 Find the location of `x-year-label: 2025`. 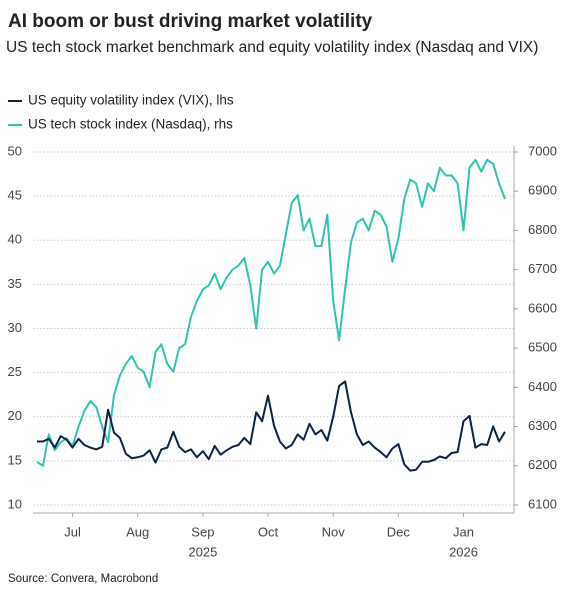

x-year-label: 2025 is located at coordinates (202, 551).